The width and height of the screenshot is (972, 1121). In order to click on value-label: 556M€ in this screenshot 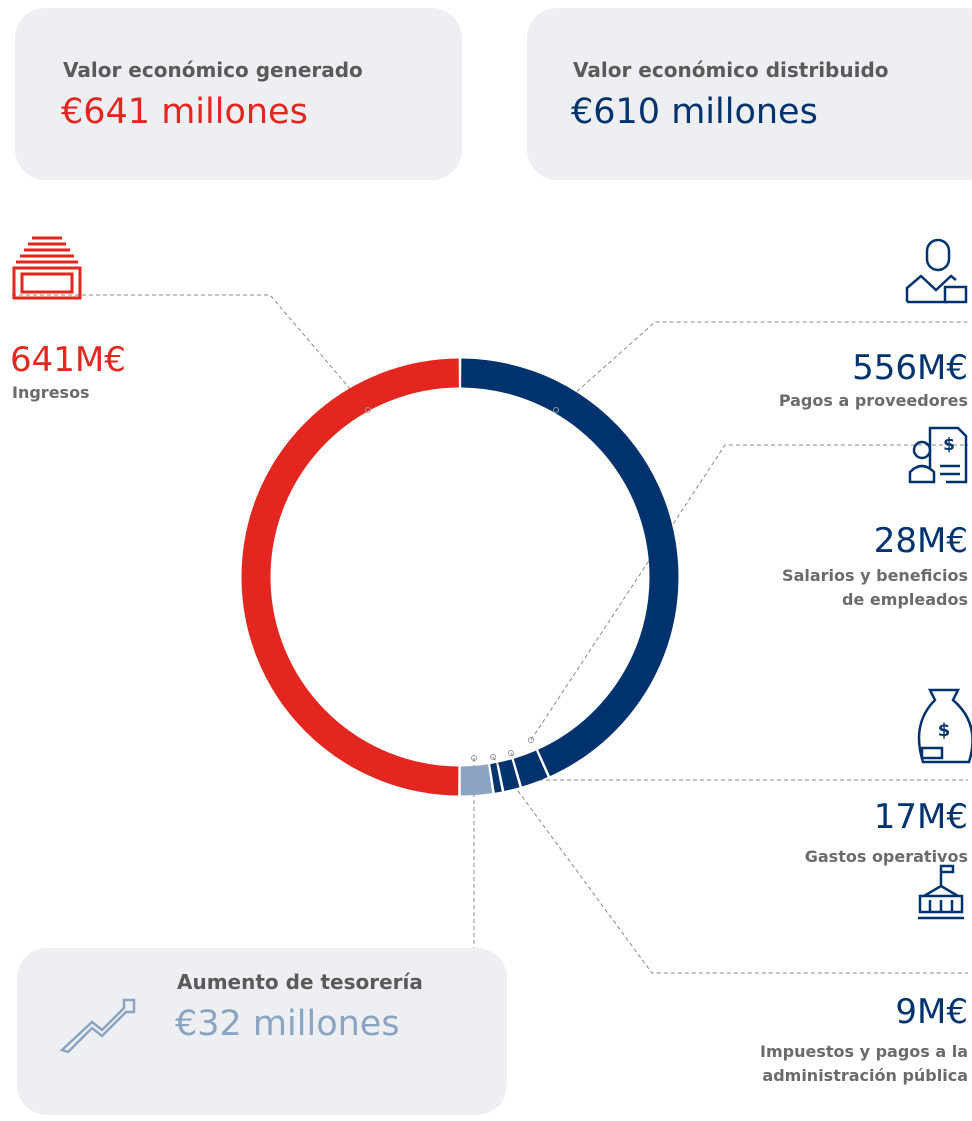, I will do `click(910, 368)`.